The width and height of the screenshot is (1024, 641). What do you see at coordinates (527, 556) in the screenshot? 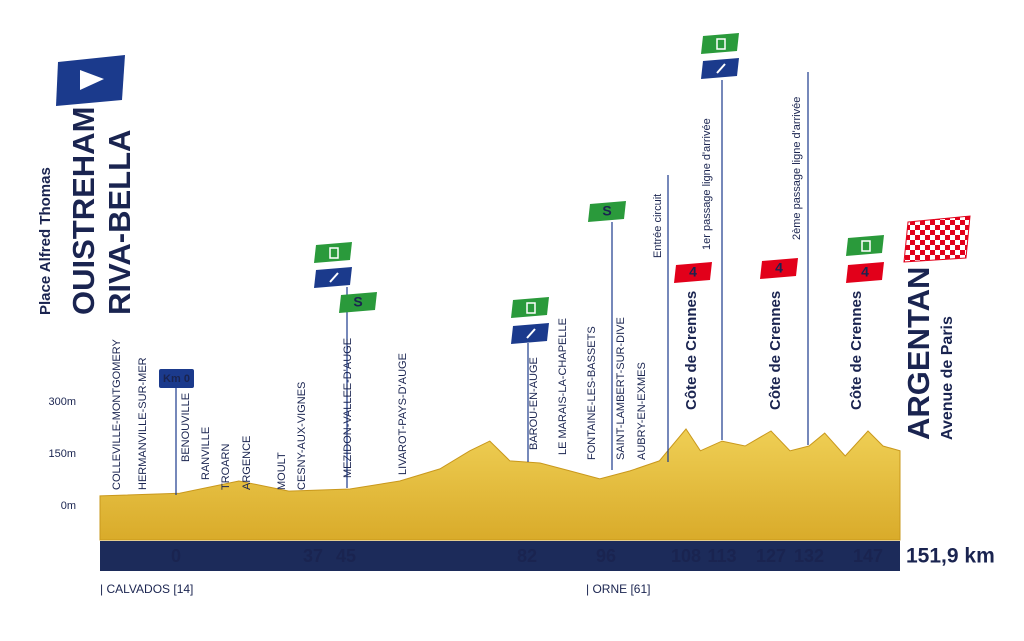
I see `x-tick-label: 82` at bounding box center [527, 556].